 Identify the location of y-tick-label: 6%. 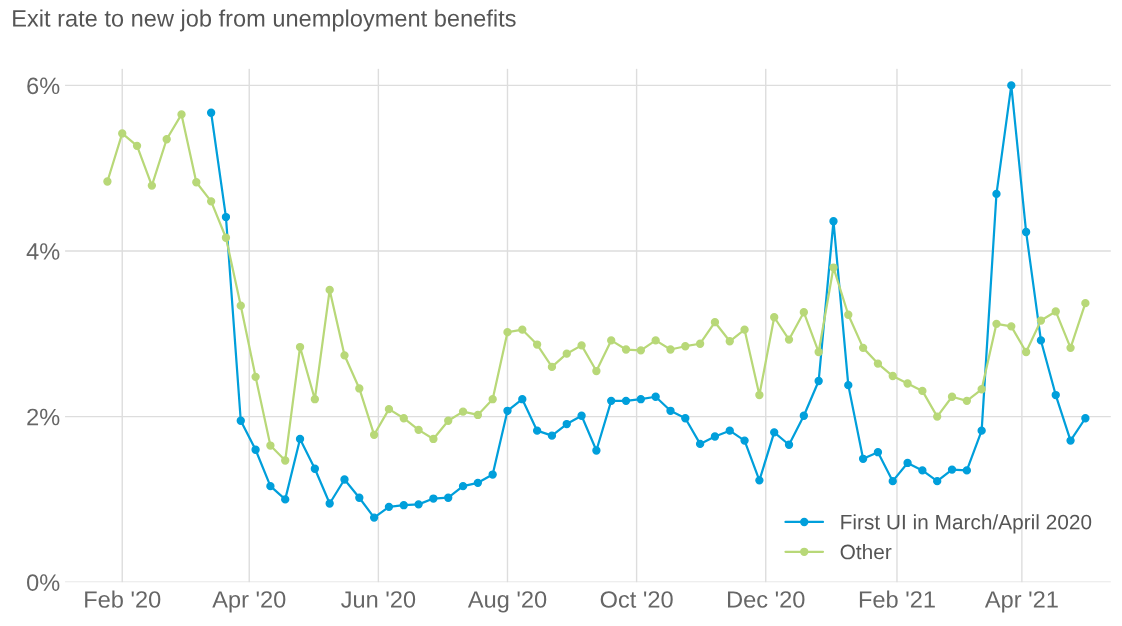
(43, 86).